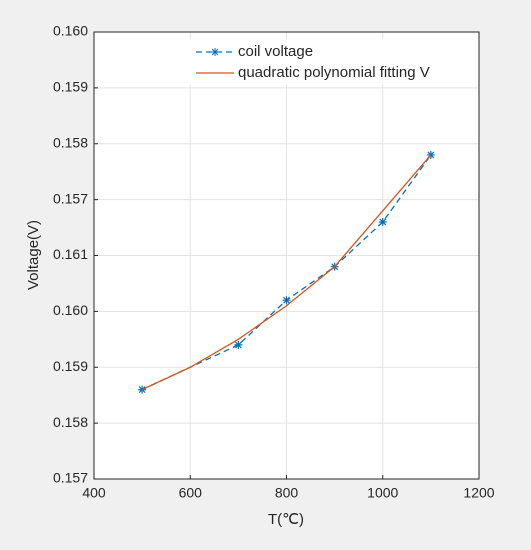 This screenshot has height=550, width=531. What do you see at coordinates (275, 51) in the screenshot?
I see `legend-label: coil voltage` at bounding box center [275, 51].